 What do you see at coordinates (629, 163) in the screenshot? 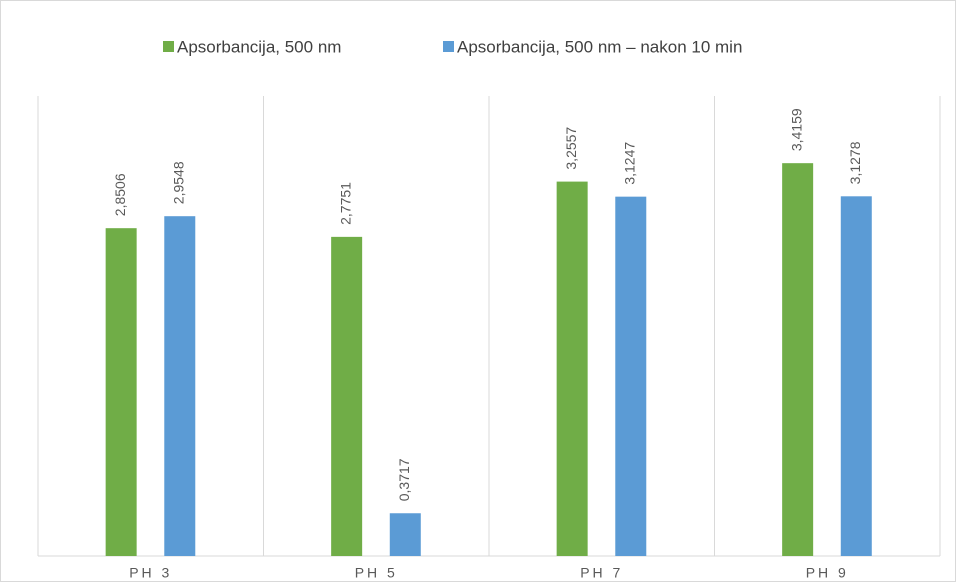
I see `data-label: 3,1247` at bounding box center [629, 163].